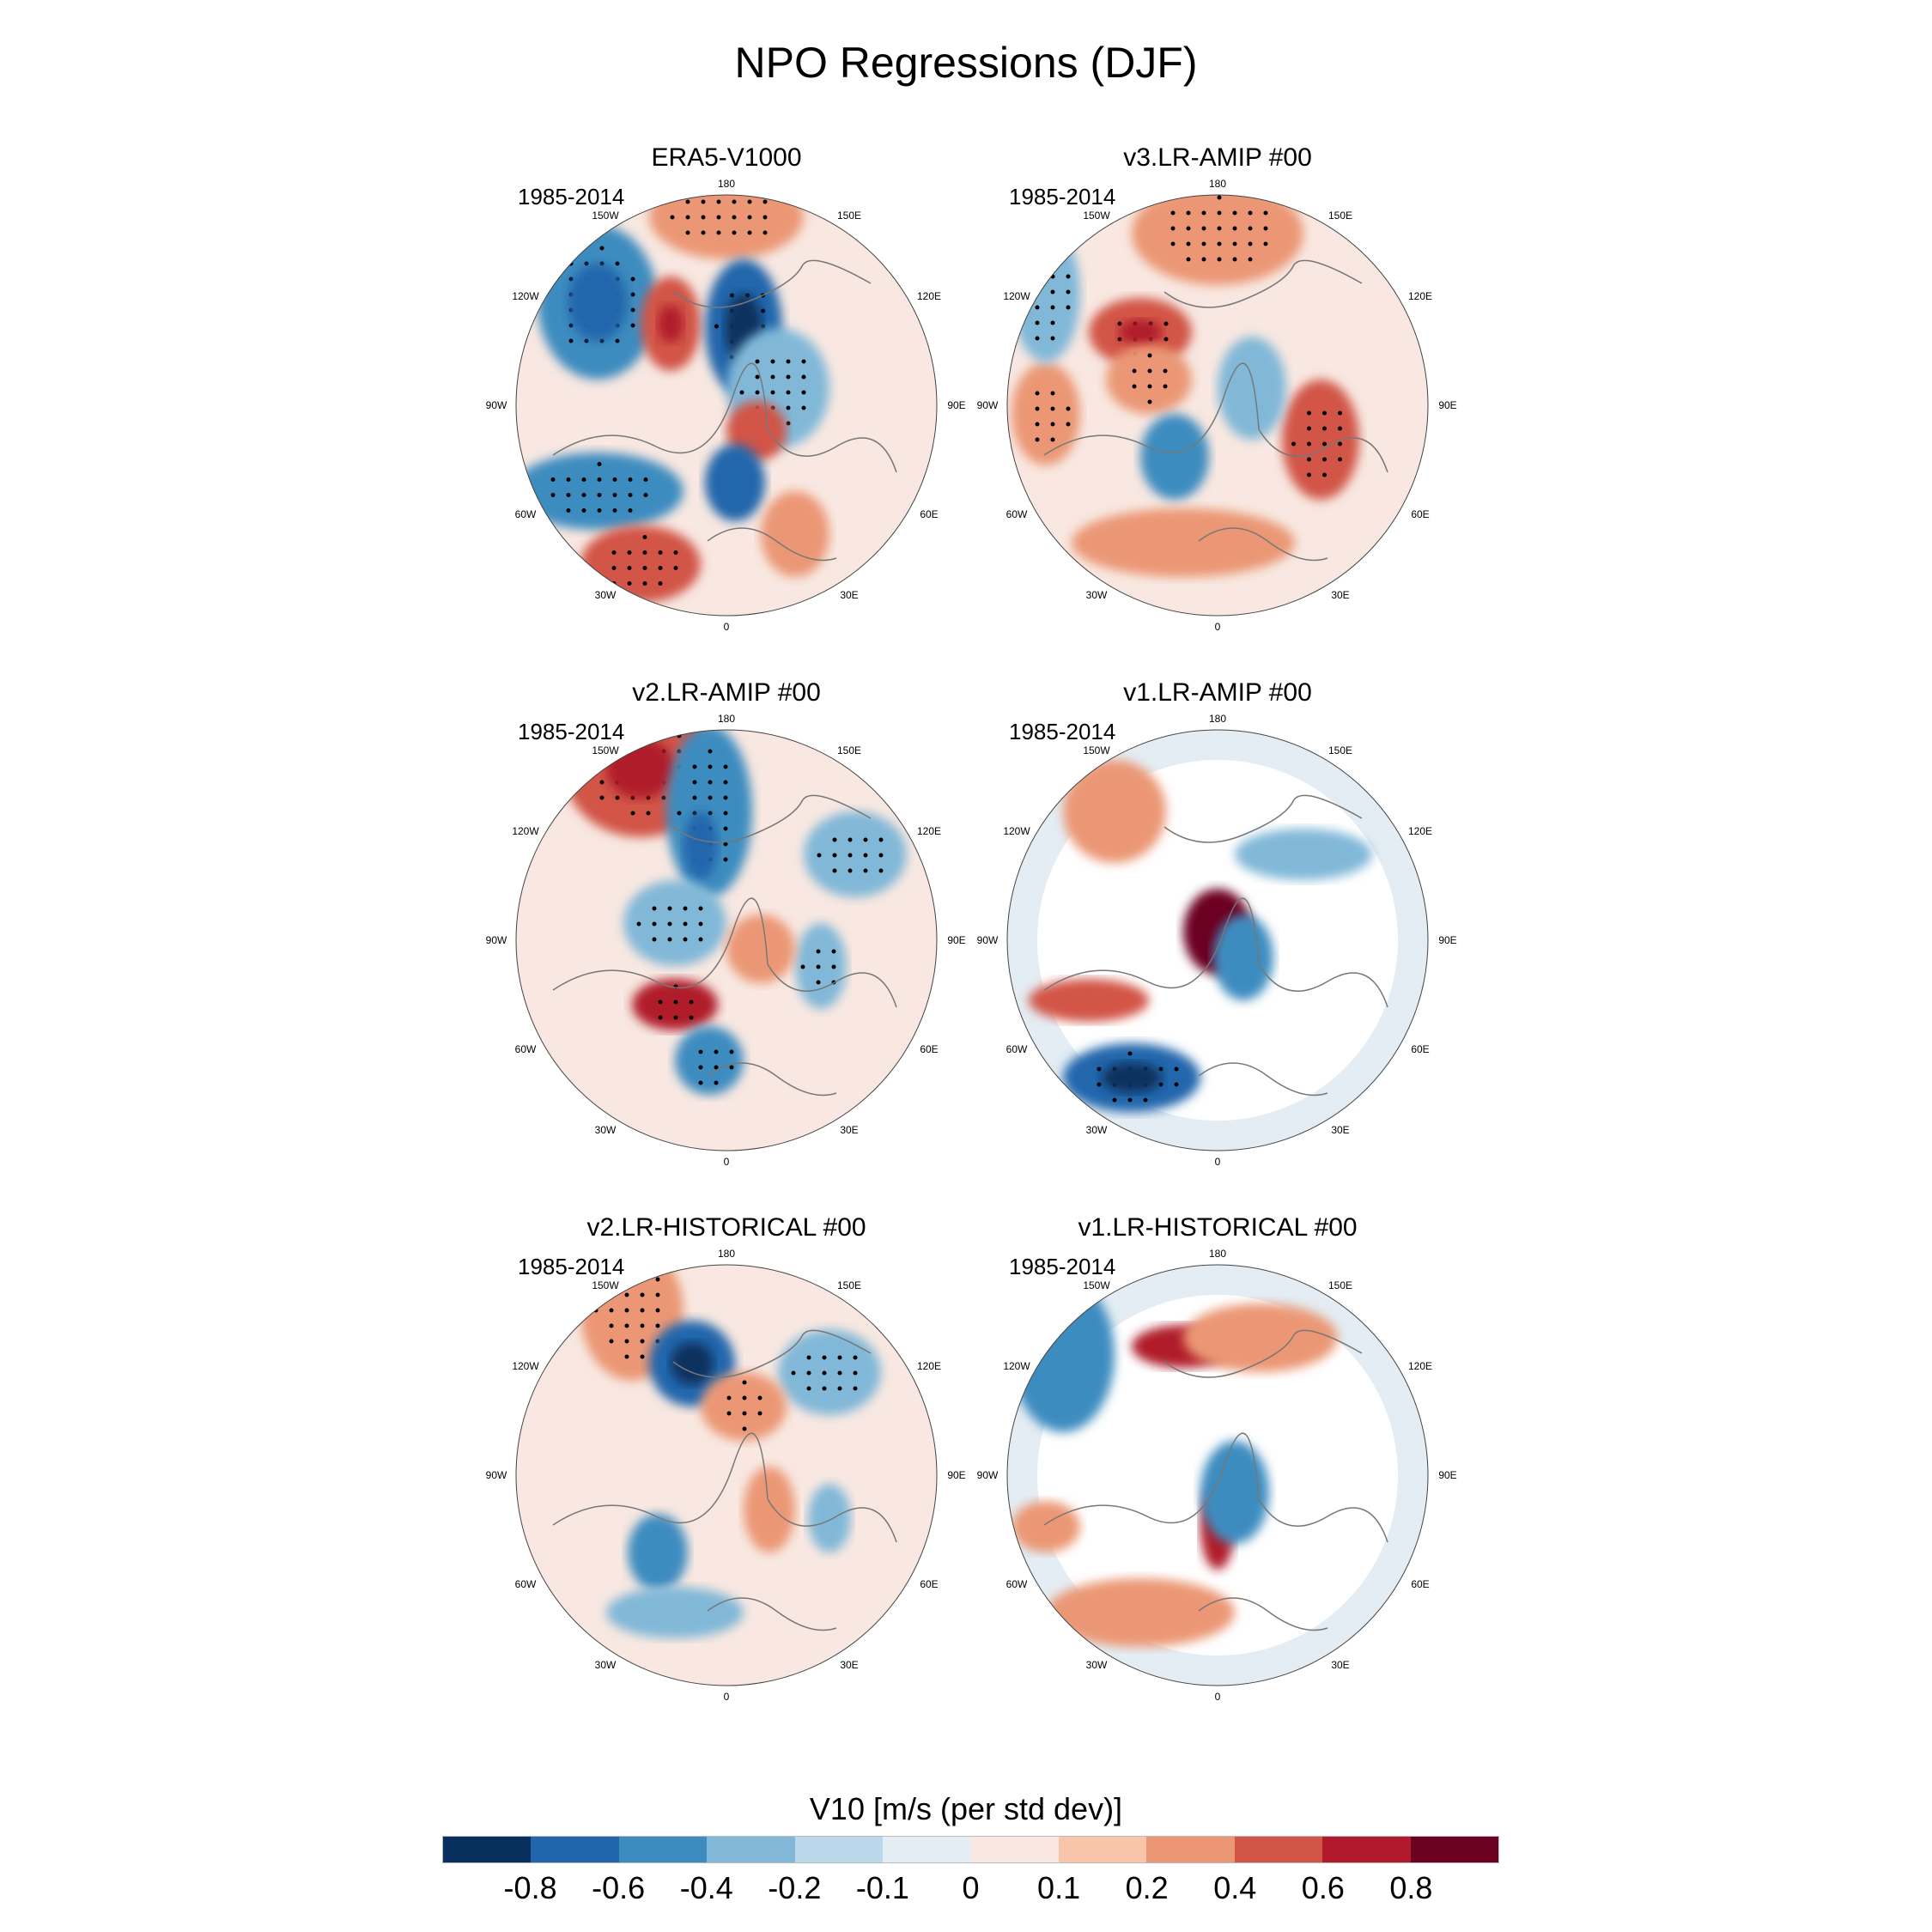 The height and width of the screenshot is (1932, 1932). I want to click on longitude-label: 150W, so click(605, 216).